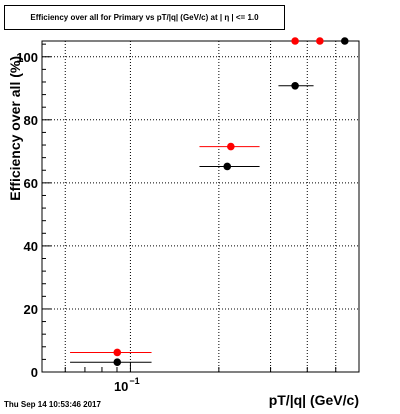 This screenshot has height=414, width=400. Describe the element at coordinates (31, 183) in the screenshot. I see `y-tick-label: 60` at that location.